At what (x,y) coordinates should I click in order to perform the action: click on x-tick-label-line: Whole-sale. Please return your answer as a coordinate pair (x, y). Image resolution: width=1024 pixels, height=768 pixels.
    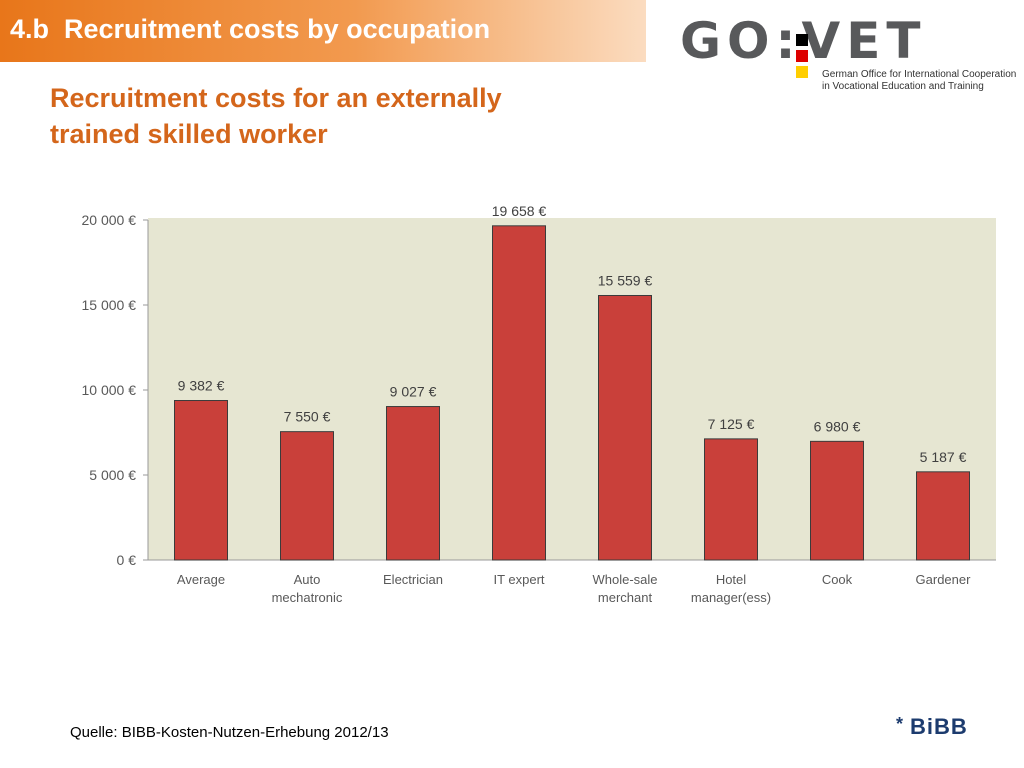
    Looking at the image, I should click on (624, 579).